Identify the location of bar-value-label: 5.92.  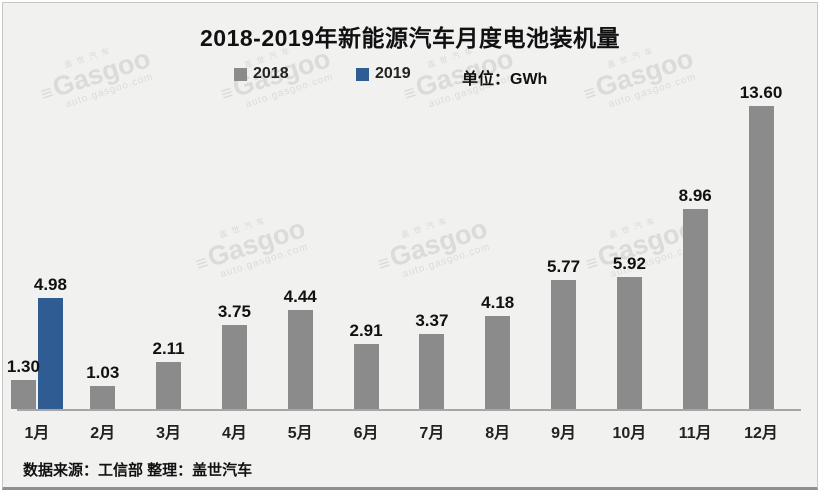
(629, 263).